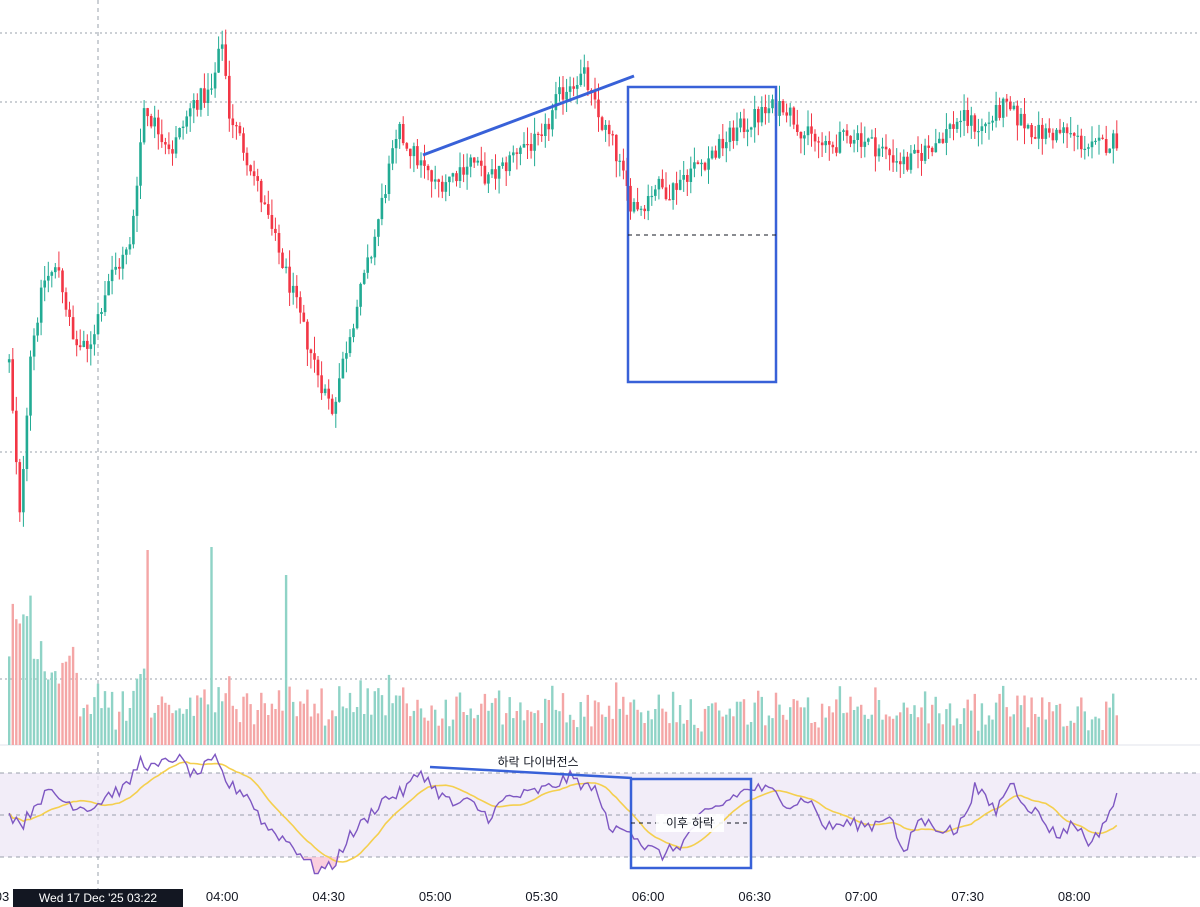 Image resolution: width=1200 pixels, height=907 pixels. Describe the element at coordinates (316, 865) in the screenshot. I see `rsi-oversold-fill` at that location.